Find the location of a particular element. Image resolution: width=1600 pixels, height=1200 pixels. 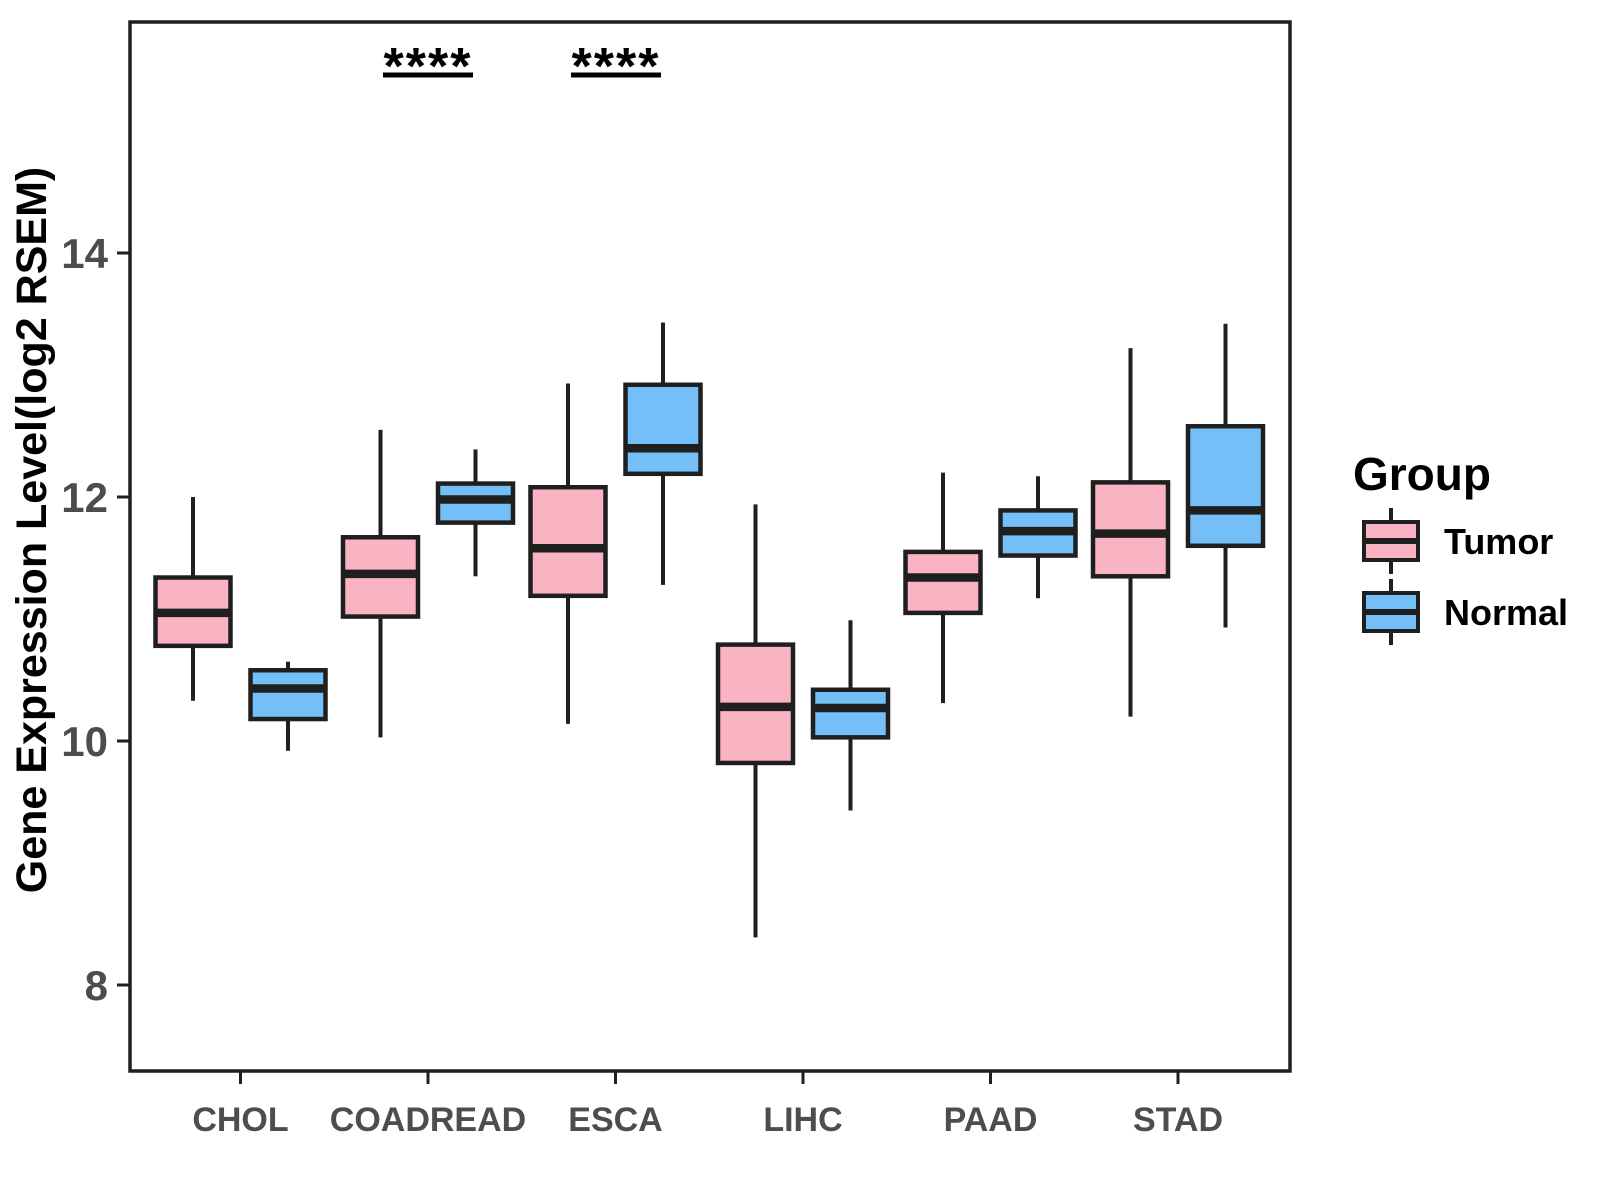

y-axis-title: Gene Expression Level(log2 RSEM) is located at coordinates (32, 530).